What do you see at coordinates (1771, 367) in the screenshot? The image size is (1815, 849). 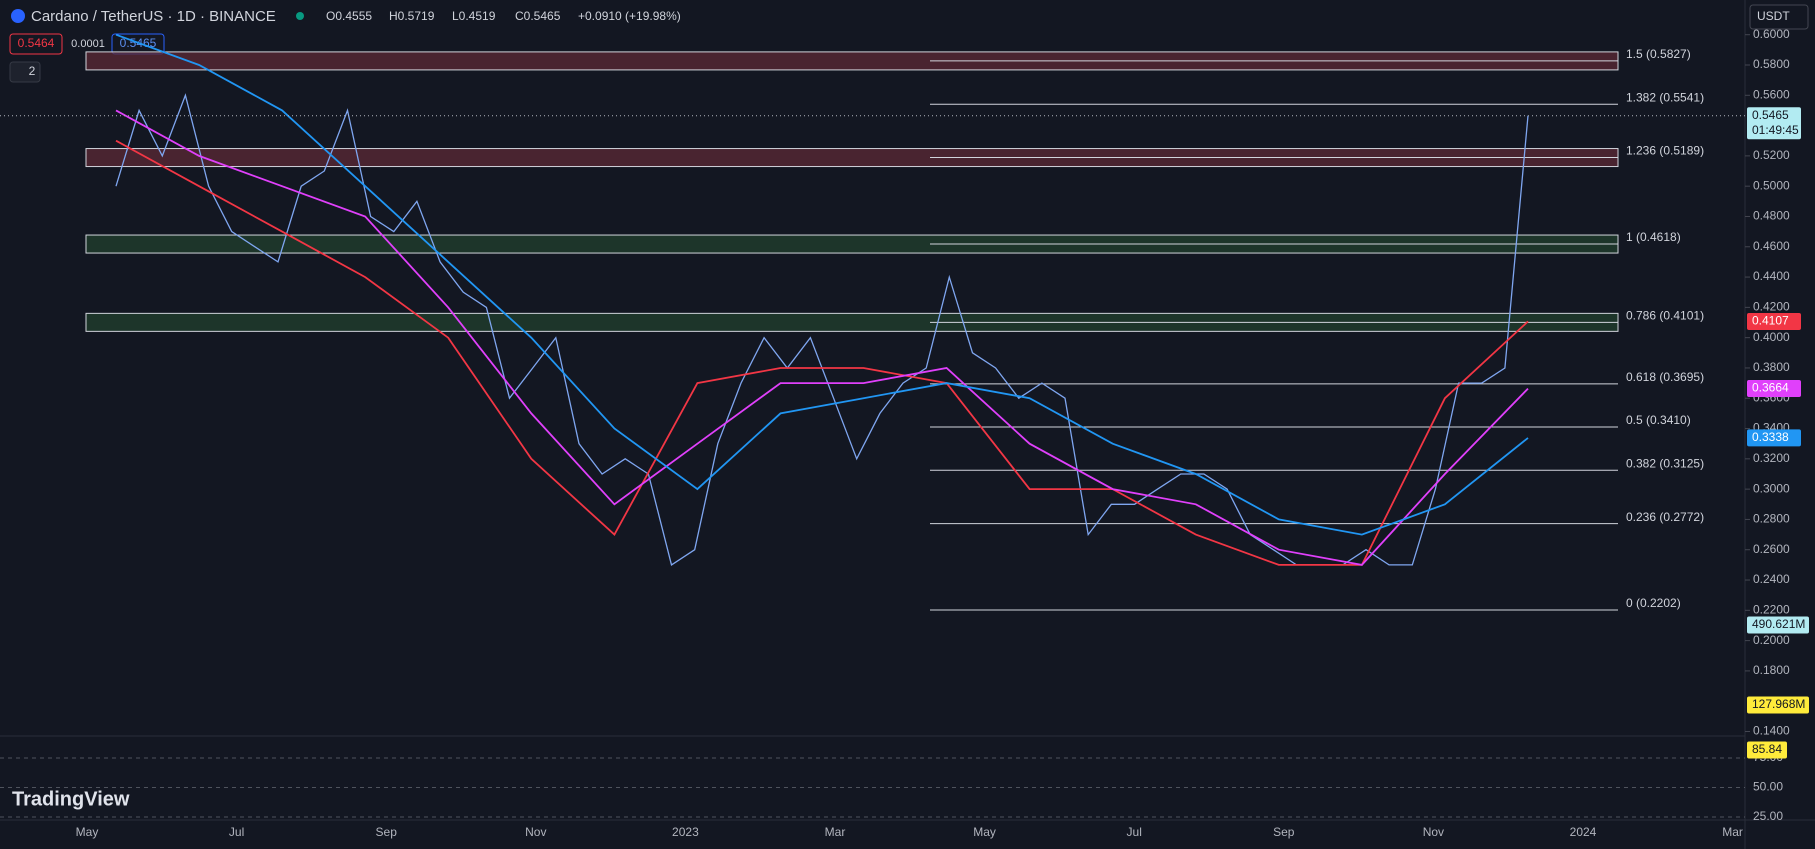 I see `y-tick-label: 0.3800` at bounding box center [1771, 367].